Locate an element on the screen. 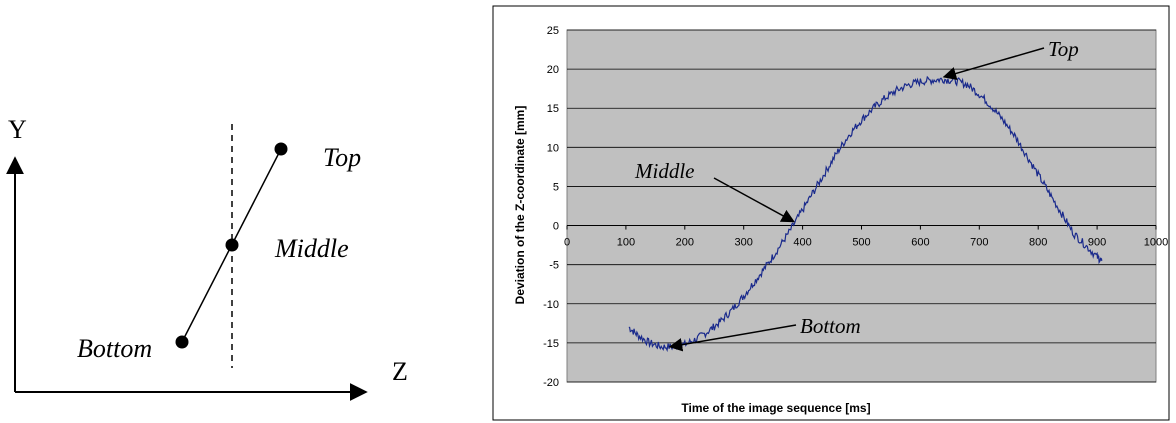  y-tick-label: 20 is located at coordinates (553, 70).